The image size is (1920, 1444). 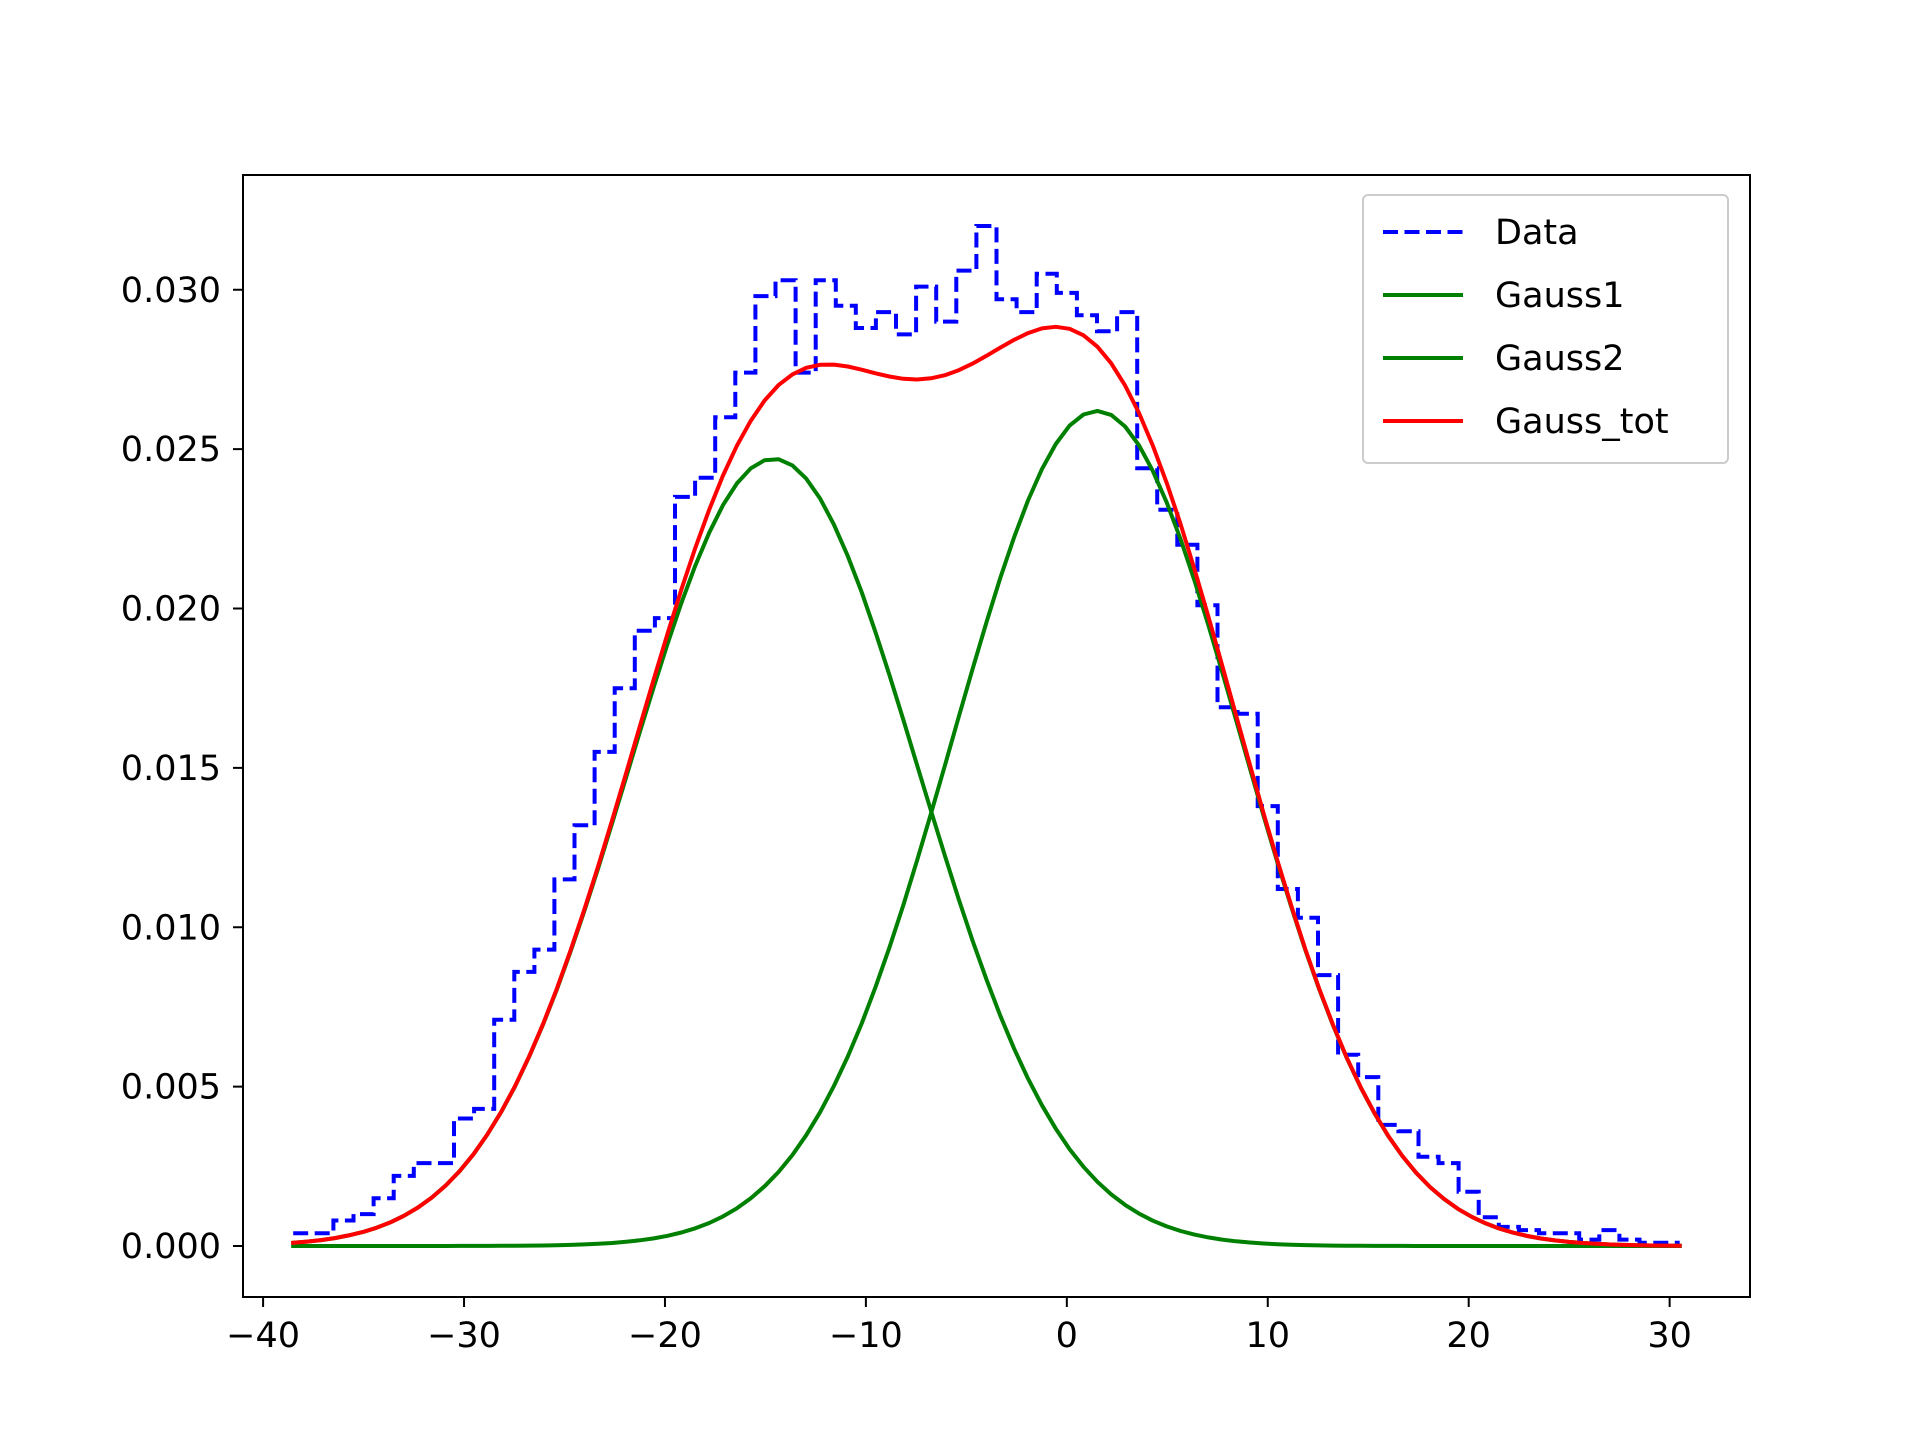 I want to click on y-tick-label: 0.030, so click(x=171, y=291).